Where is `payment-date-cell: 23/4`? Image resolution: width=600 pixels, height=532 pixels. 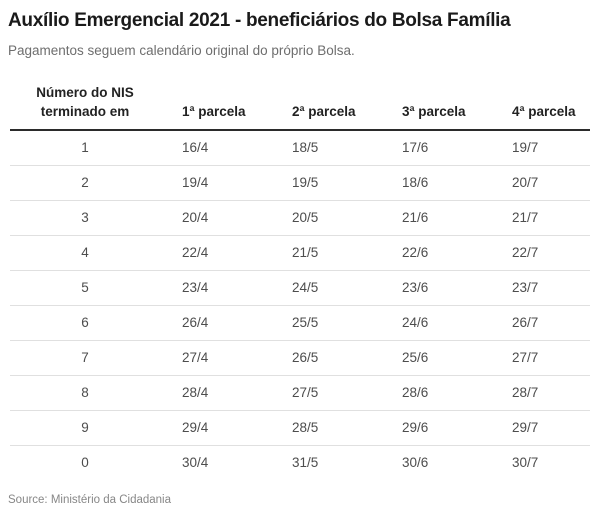
payment-date-cell: 23/4 is located at coordinates (215, 288).